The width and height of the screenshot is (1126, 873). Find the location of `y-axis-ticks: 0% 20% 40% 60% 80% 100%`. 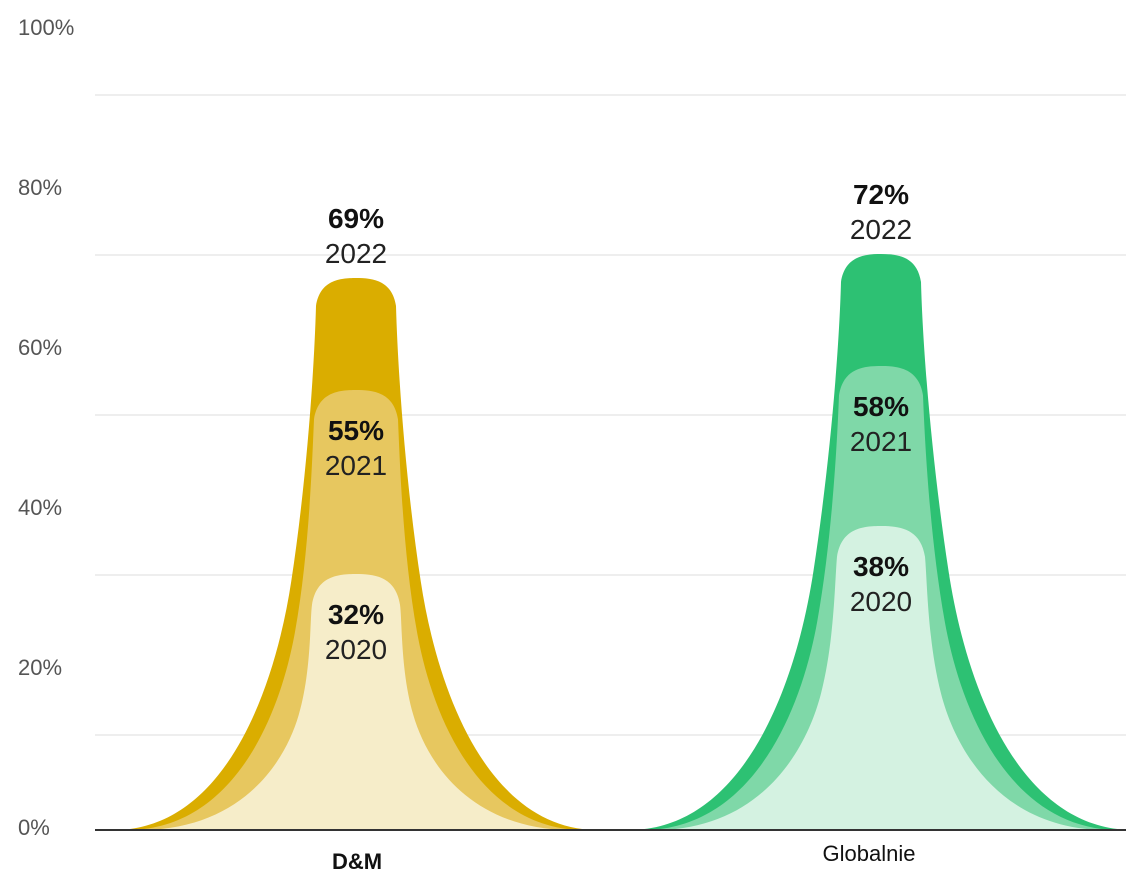

y-axis-ticks: 0% 20% 40% 60% 80% 100% is located at coordinates (46, 427).